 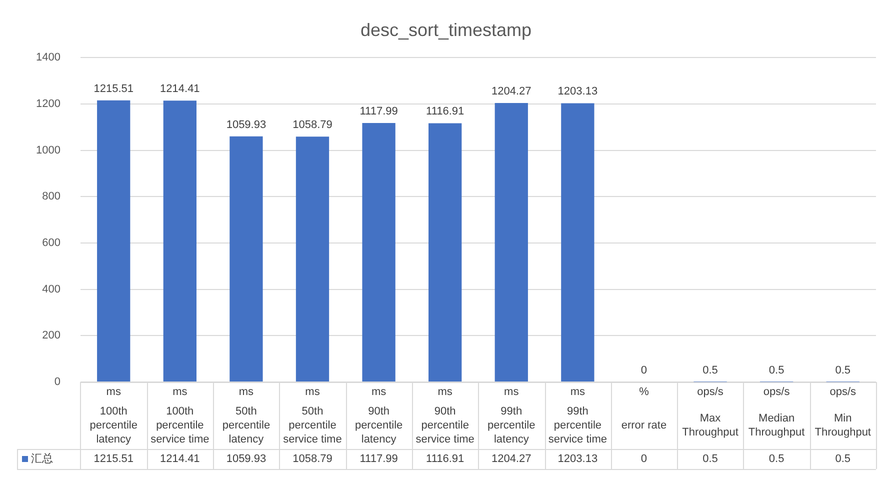 I want to click on data-label: 1214.41, so click(x=180, y=89).